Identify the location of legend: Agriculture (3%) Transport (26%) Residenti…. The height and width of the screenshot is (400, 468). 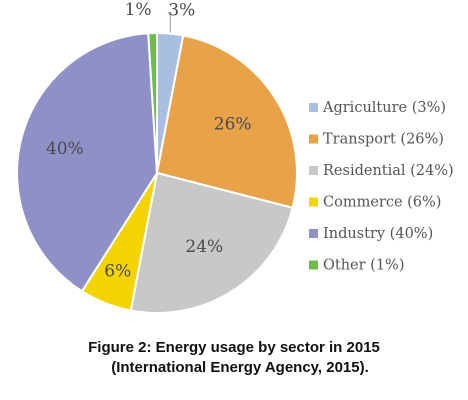
(381, 187).